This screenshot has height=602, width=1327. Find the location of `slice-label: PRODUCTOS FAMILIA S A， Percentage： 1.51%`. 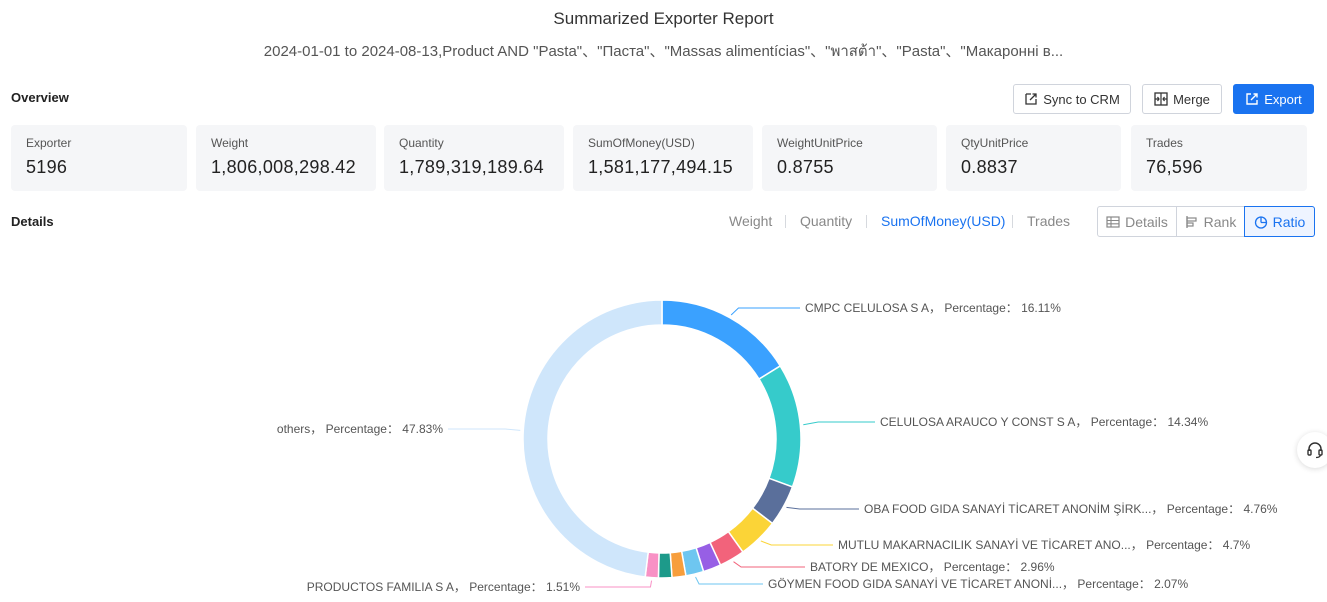

slice-label: PRODUCTOS FAMILIA S A， Percentage： 1.51% is located at coordinates (444, 587).